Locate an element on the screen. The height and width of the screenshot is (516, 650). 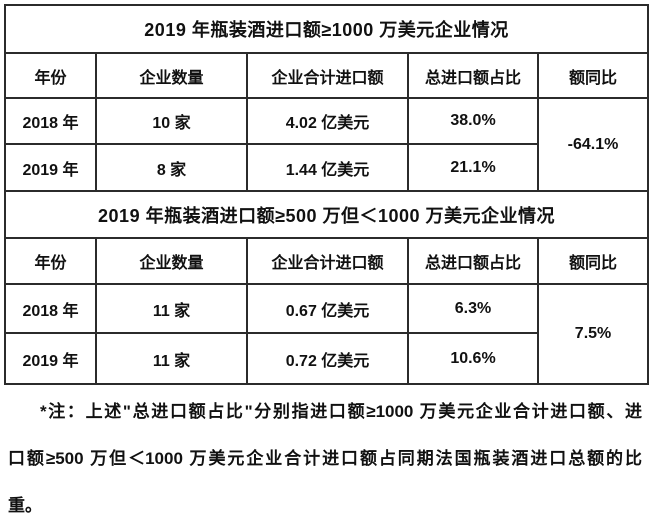
table2-2018-year: 2018 年 is located at coordinates (50, 308).